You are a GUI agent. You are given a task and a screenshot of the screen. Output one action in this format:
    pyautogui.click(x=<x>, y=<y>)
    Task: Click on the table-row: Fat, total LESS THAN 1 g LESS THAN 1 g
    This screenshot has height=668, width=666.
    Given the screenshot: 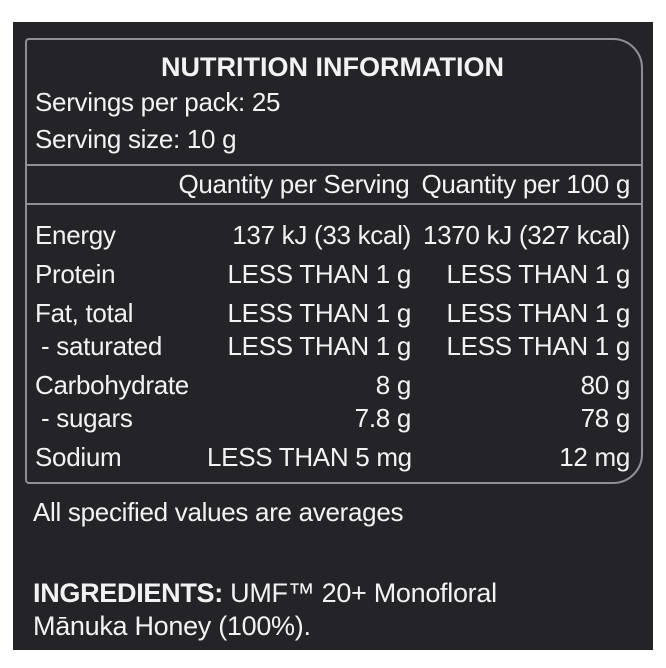 What is the action you would take?
    pyautogui.click(x=332, y=313)
    